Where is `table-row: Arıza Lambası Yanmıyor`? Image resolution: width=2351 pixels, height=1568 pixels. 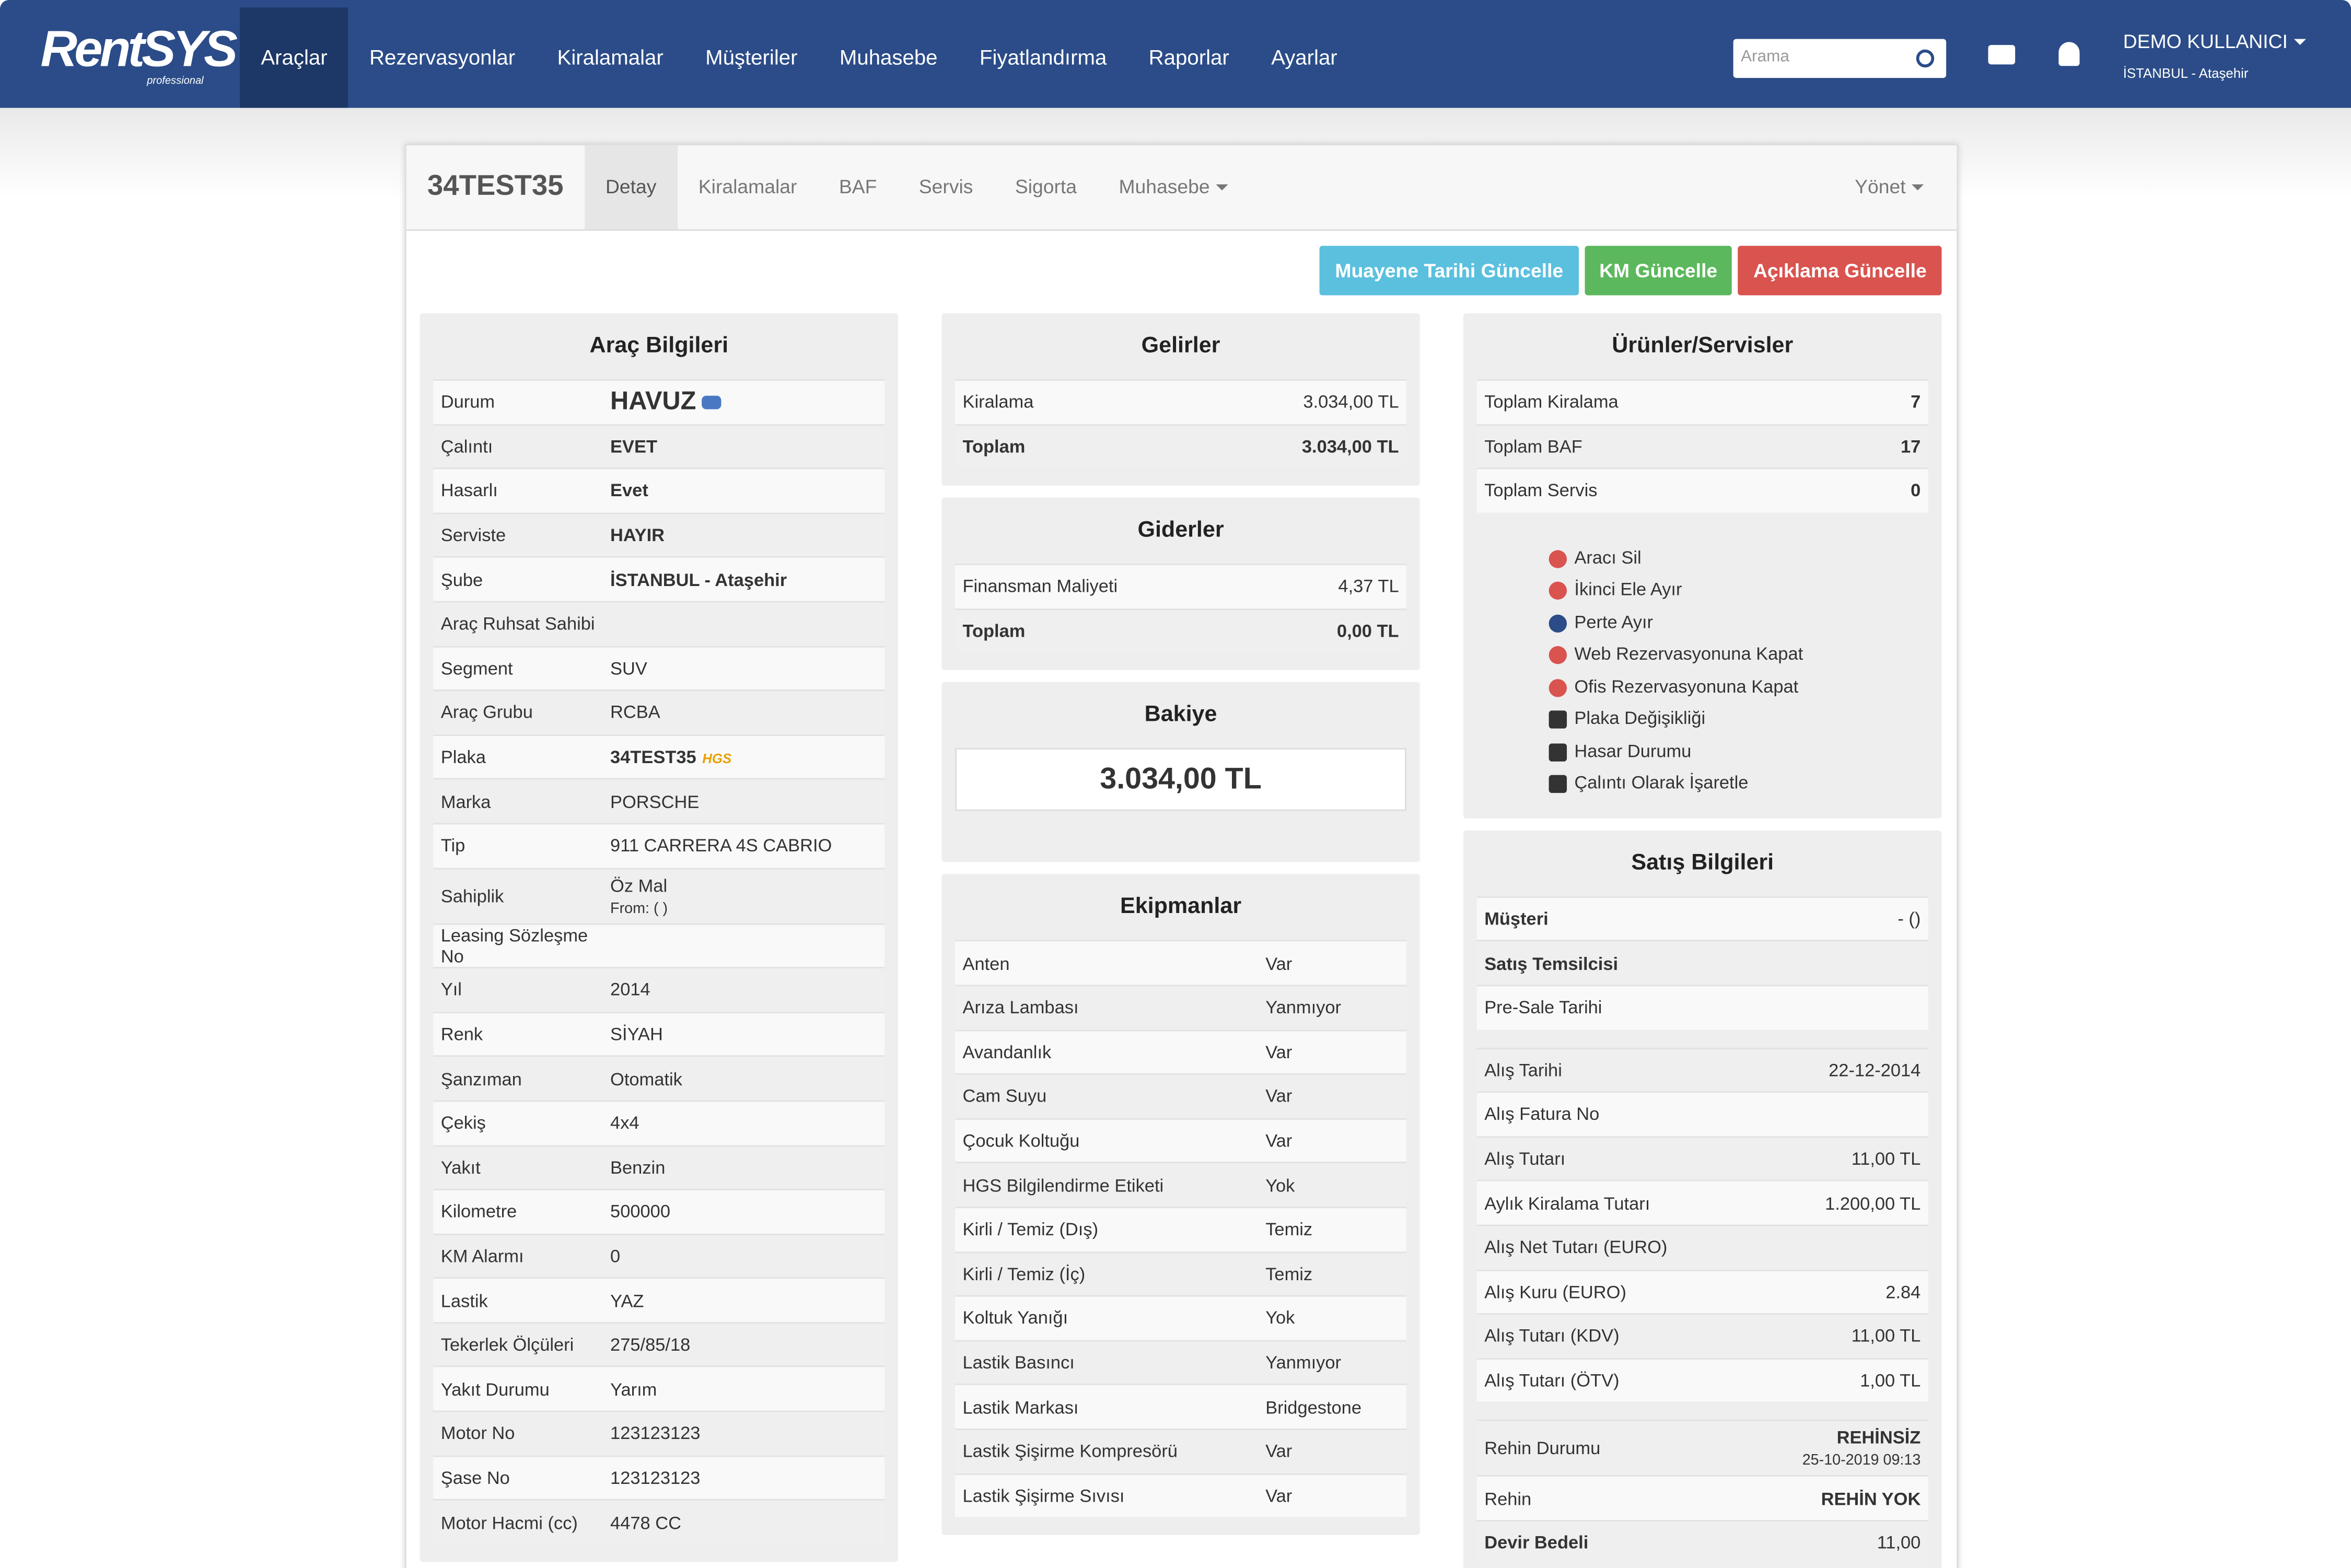 table-row: Arıza Lambası Yanmıyor is located at coordinates (1181, 1007).